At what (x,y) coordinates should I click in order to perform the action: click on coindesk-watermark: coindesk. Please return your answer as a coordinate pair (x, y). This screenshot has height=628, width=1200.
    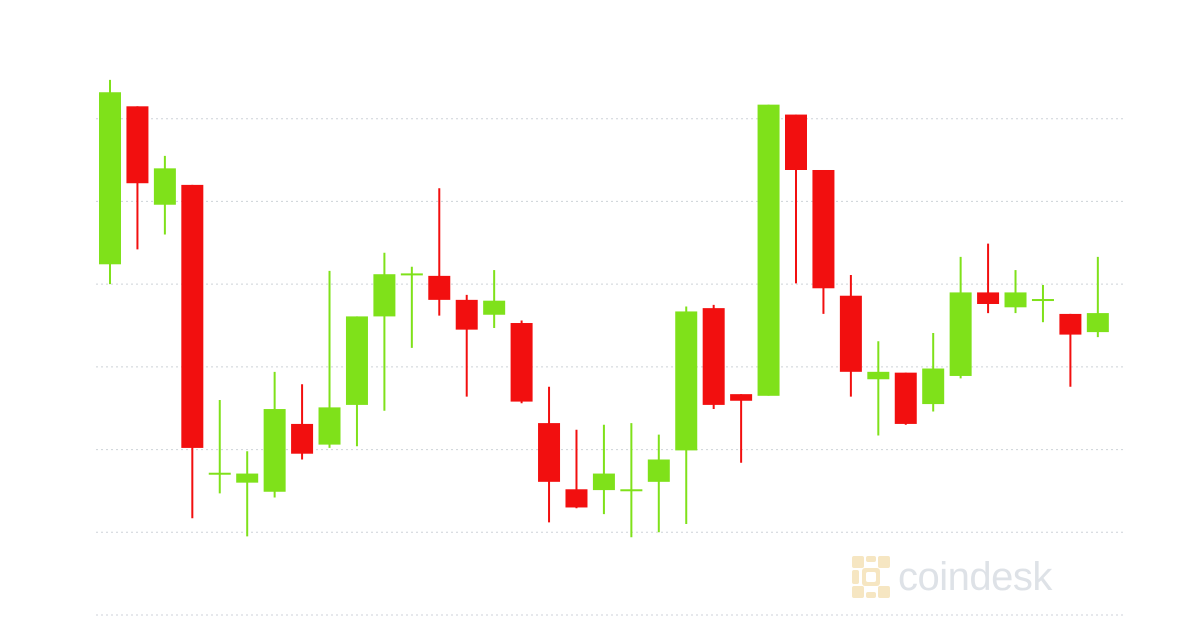
    Looking at the image, I should click on (951, 577).